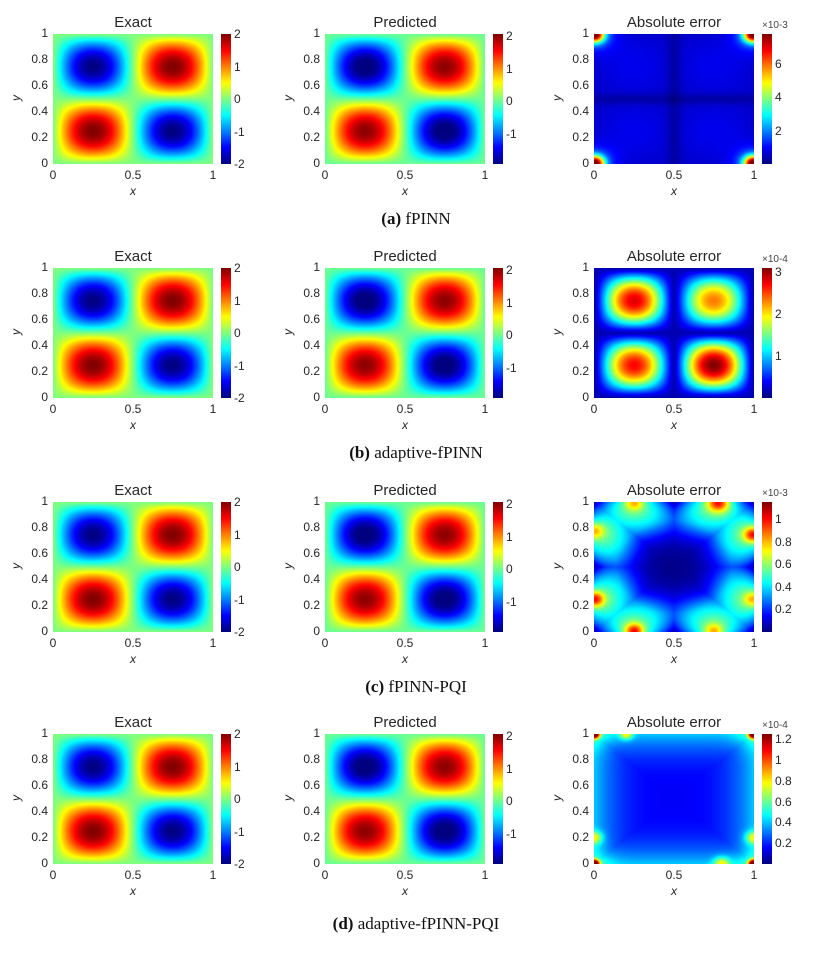 The width and height of the screenshot is (833, 953). I want to click on colorbar-tick-label: 4, so click(778, 97).